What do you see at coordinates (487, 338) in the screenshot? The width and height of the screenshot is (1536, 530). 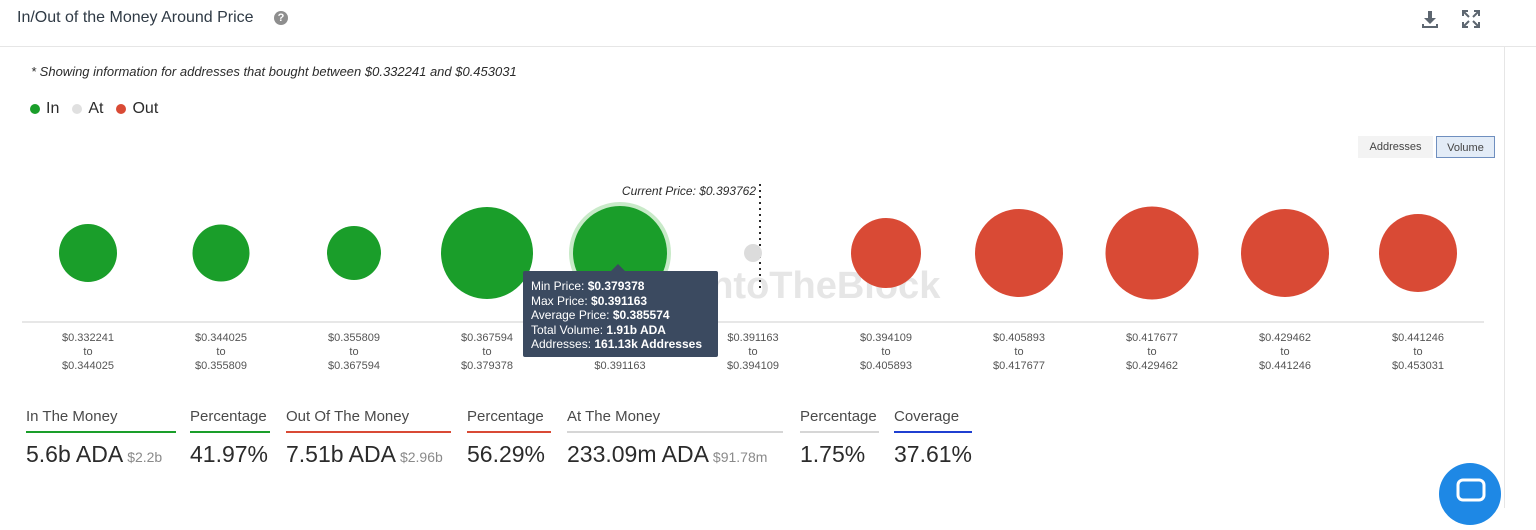 I see `tick-from-3: $0.367594` at bounding box center [487, 338].